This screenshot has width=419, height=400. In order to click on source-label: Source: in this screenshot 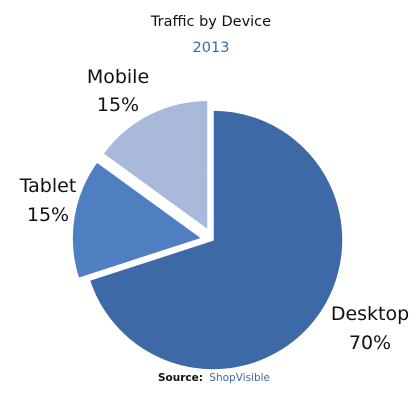, I will do `click(180, 378)`.